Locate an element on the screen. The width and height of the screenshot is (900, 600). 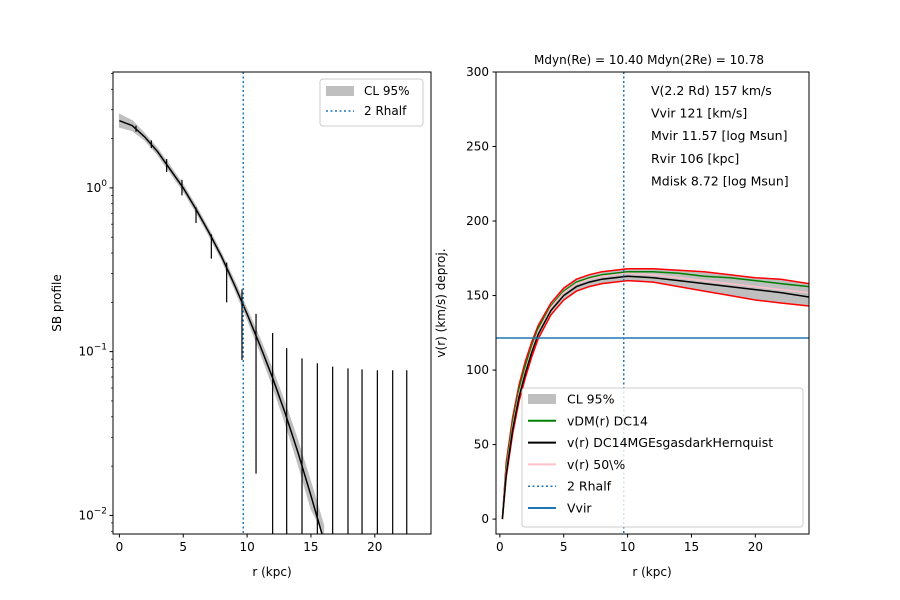
y-tick-label: 50 is located at coordinates (481, 445).